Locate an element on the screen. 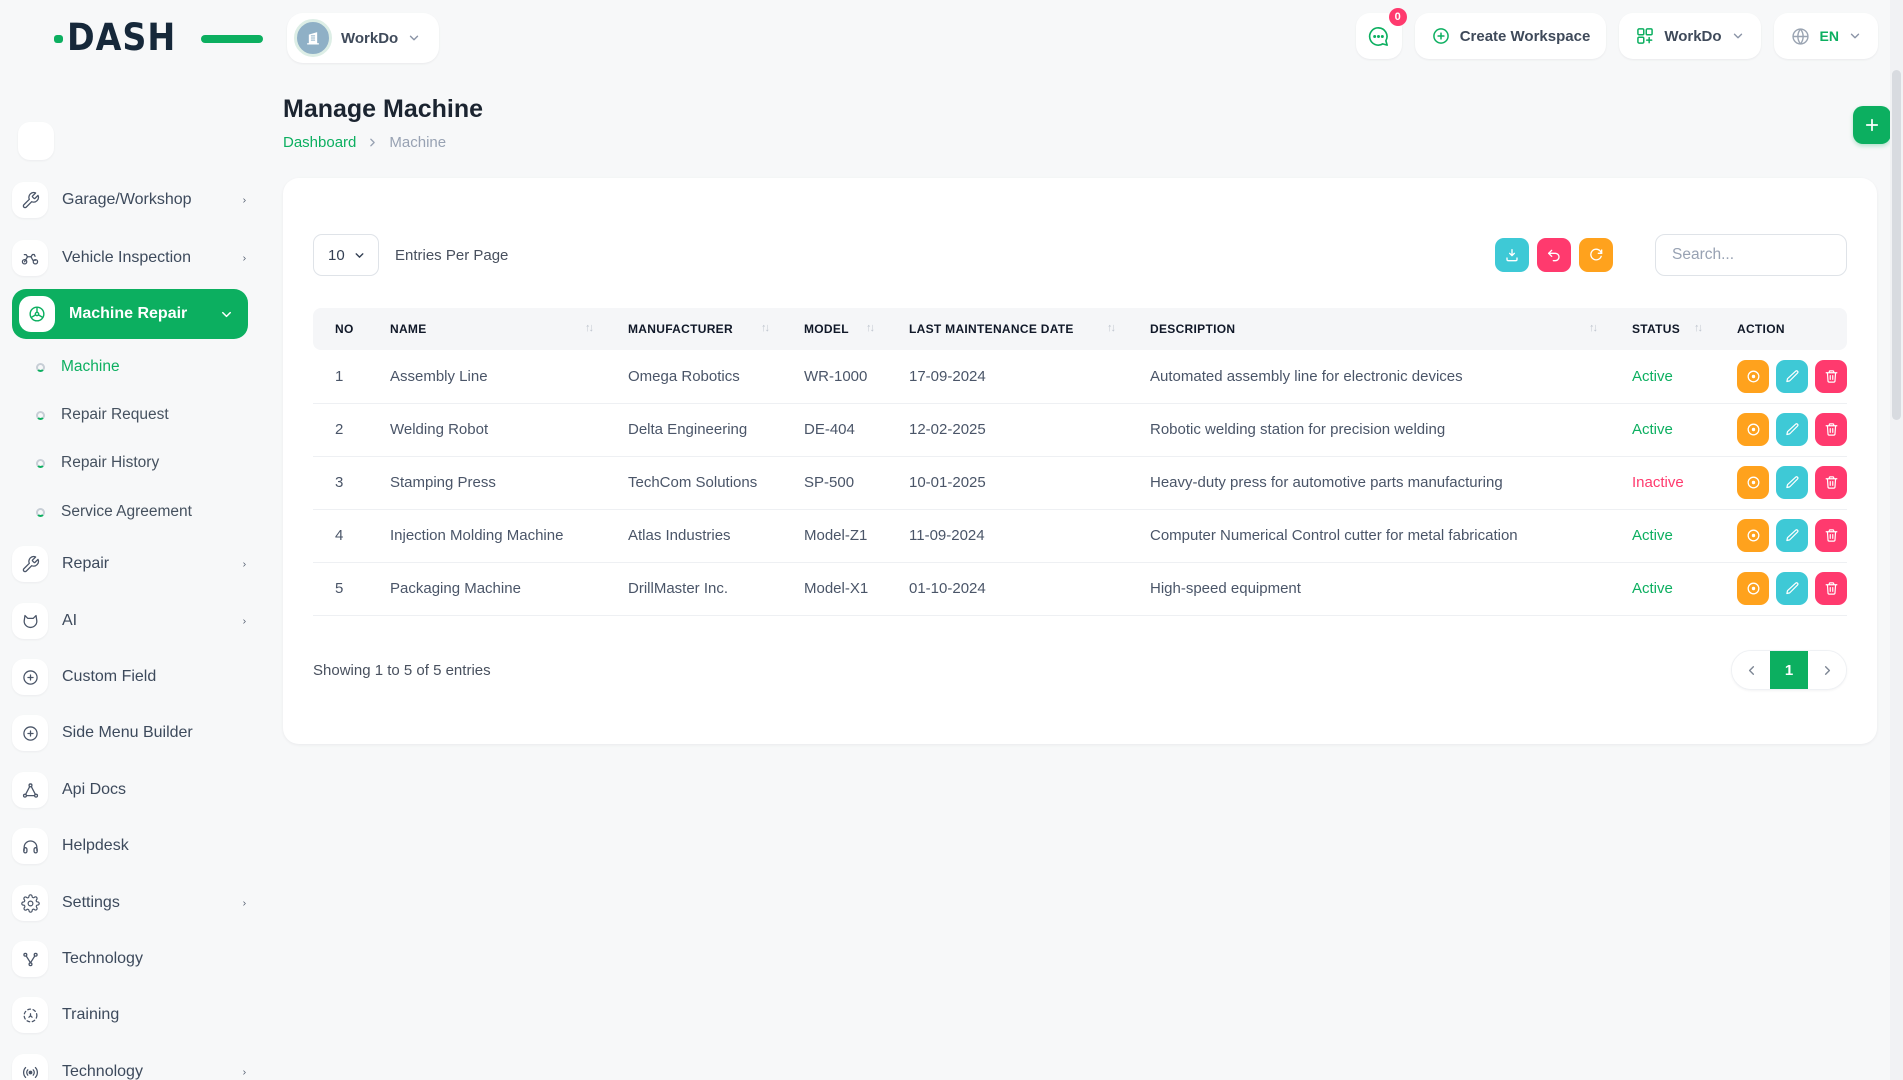 The width and height of the screenshot is (1903, 1080). sidebar-item-settings: Settings is located at coordinates (134, 903).